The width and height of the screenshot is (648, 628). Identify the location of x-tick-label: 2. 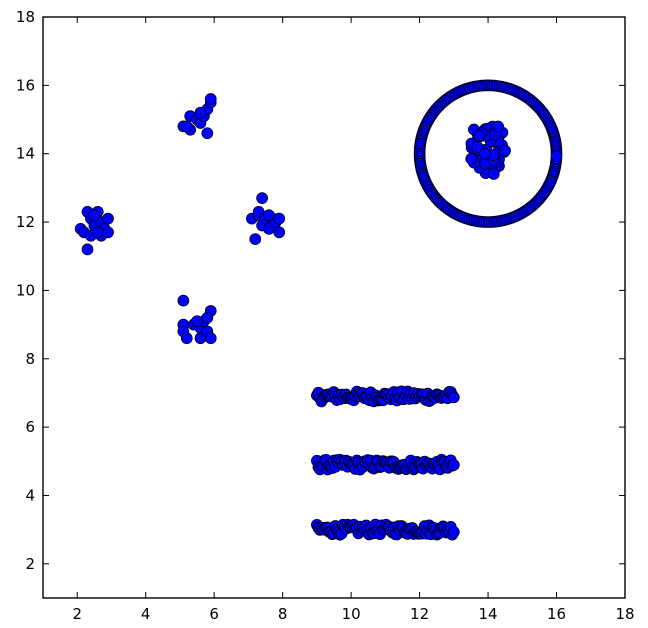
(77, 614).